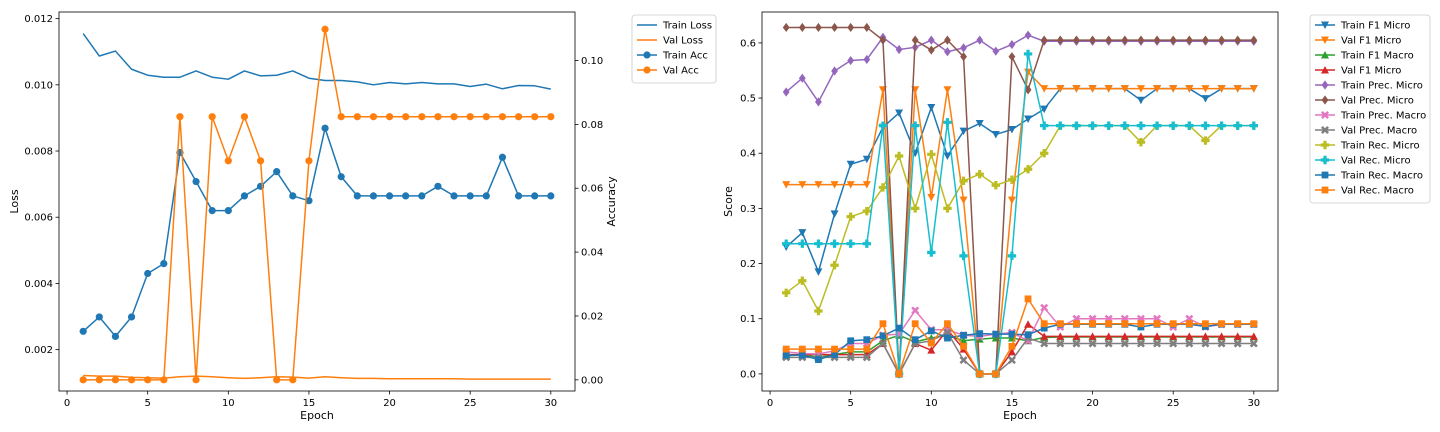 Image resolution: width=1440 pixels, height=432 pixels. I want to click on accuracy-y2-axis-label: Accuracy, so click(611, 201).